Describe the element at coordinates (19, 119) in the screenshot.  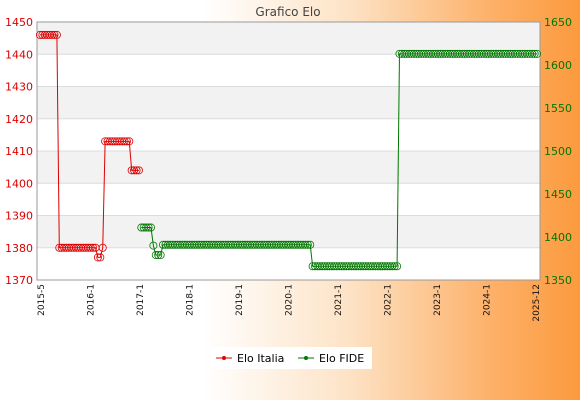
I see `left-axis-tick-label: 1420` at that location.